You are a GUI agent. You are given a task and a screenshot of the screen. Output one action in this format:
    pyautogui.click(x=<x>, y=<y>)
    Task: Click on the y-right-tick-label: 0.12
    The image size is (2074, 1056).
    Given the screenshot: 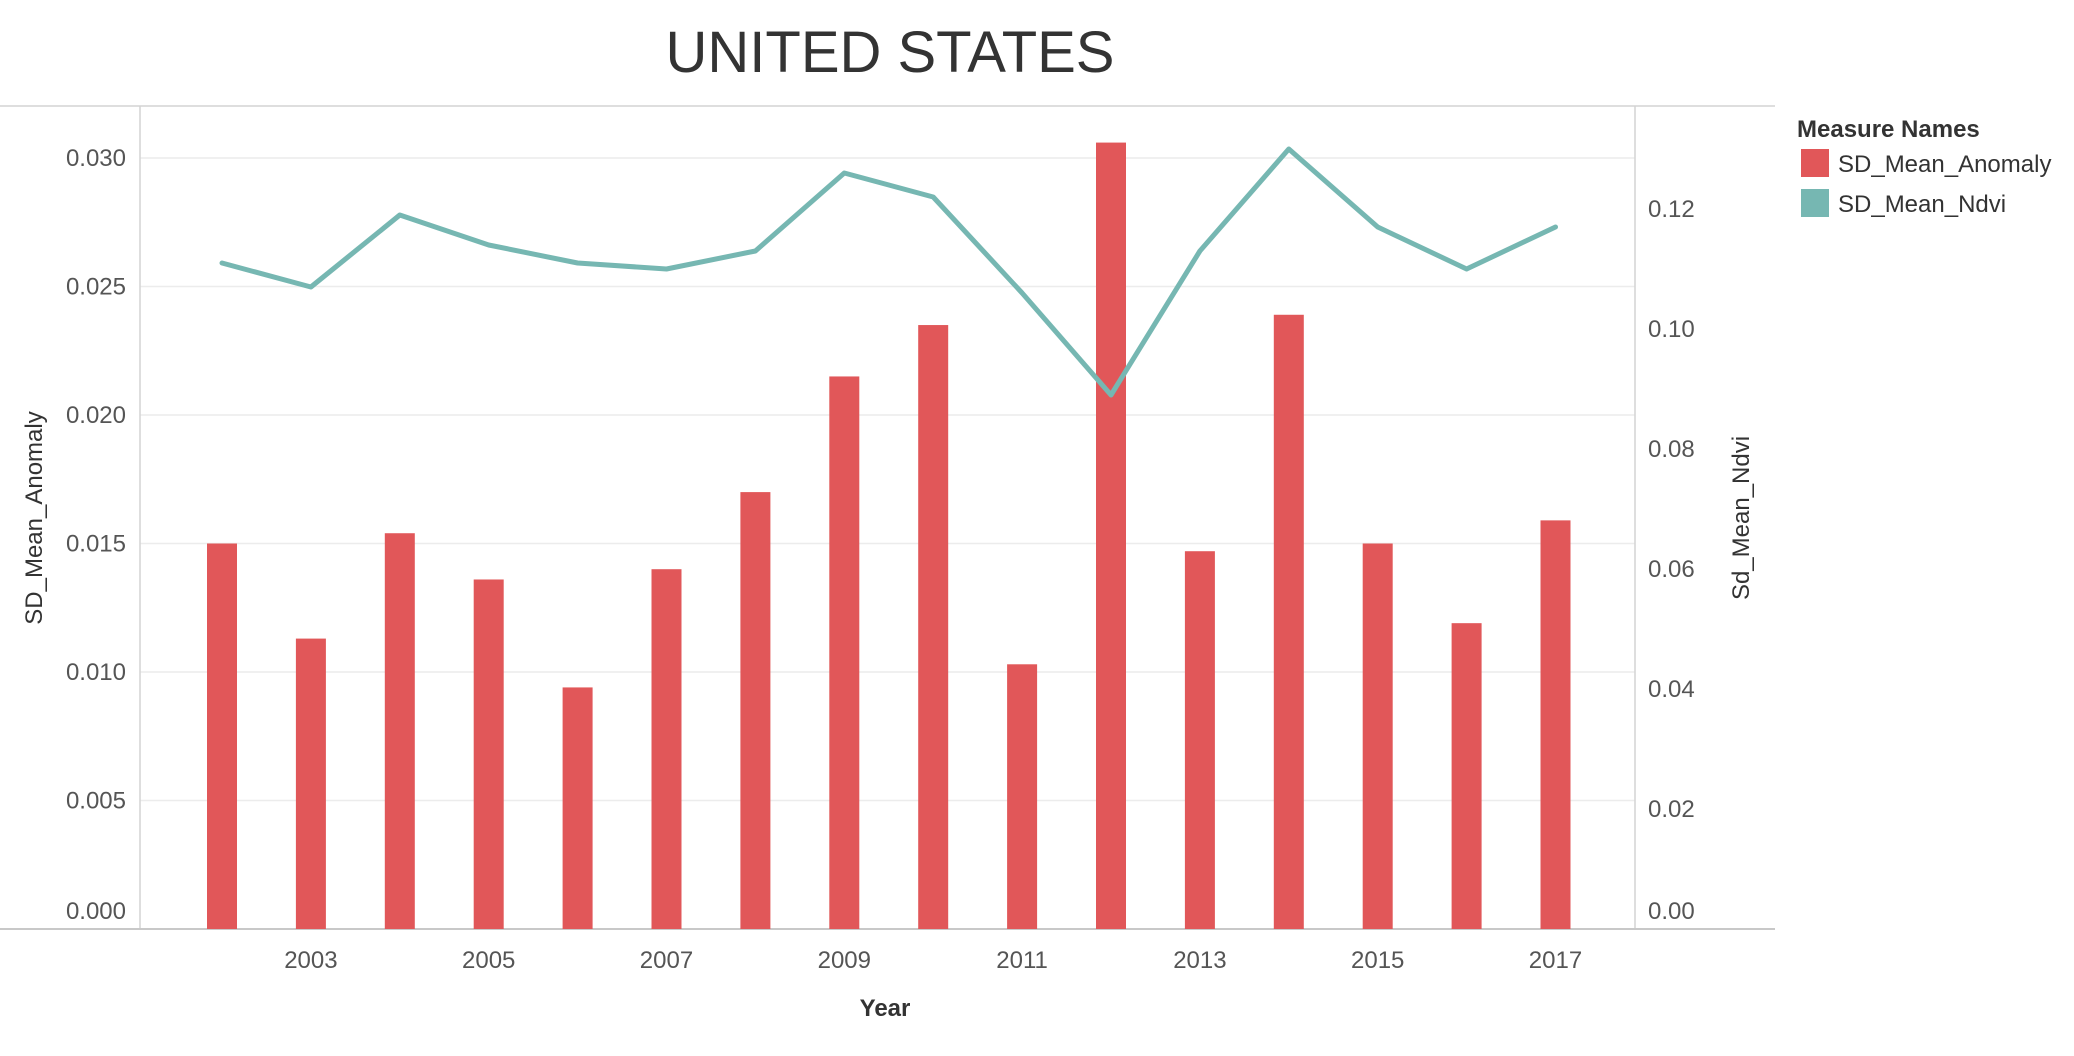 What is the action you would take?
    pyautogui.click(x=1671, y=209)
    